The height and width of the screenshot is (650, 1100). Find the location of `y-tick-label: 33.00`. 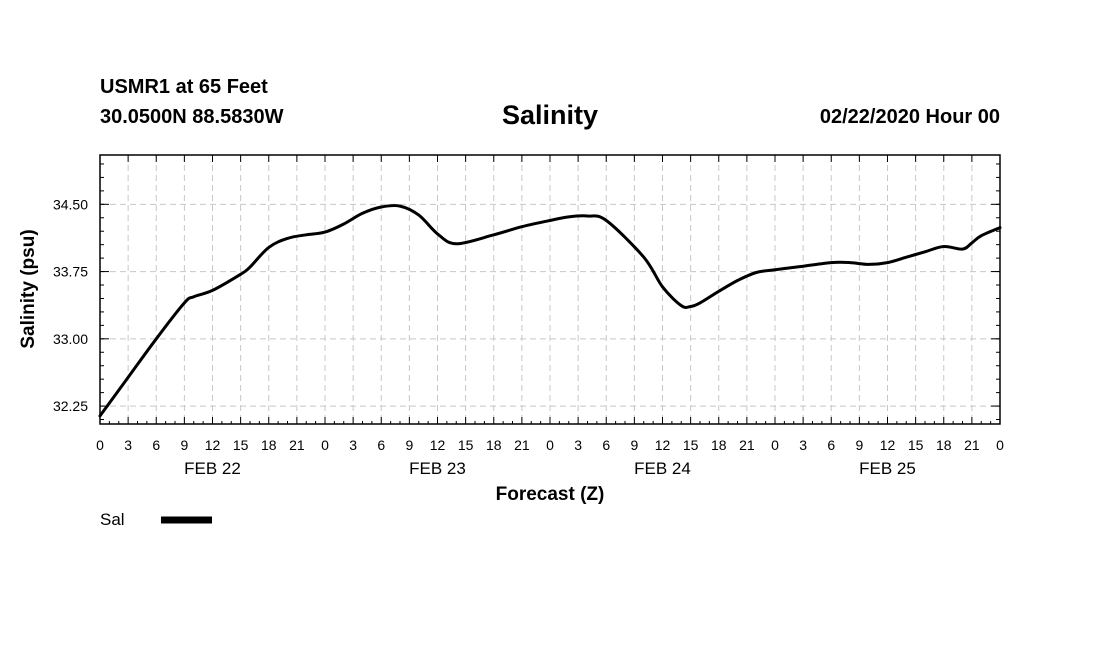

y-tick-label: 33.00 is located at coordinates (70, 339).